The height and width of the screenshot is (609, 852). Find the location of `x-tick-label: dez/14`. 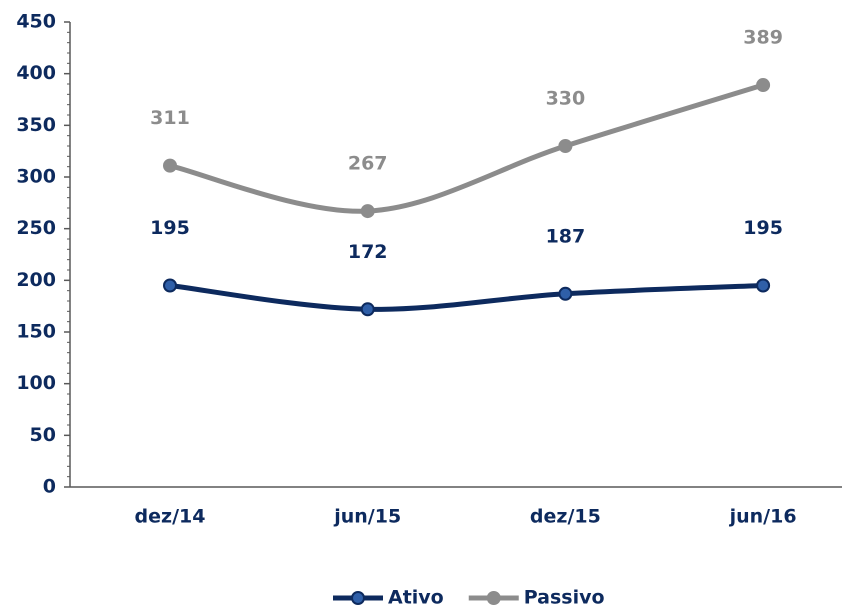

x-tick-label: dez/14 is located at coordinates (170, 517).